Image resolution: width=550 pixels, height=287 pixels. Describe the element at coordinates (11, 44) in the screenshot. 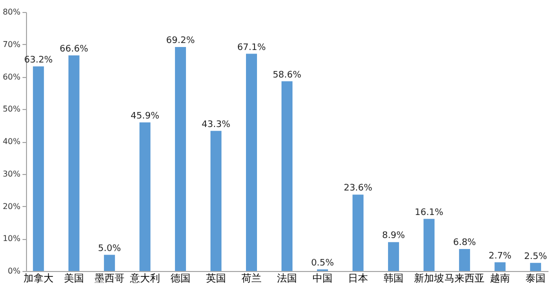

I see `y-tick-label: 70%` at that location.